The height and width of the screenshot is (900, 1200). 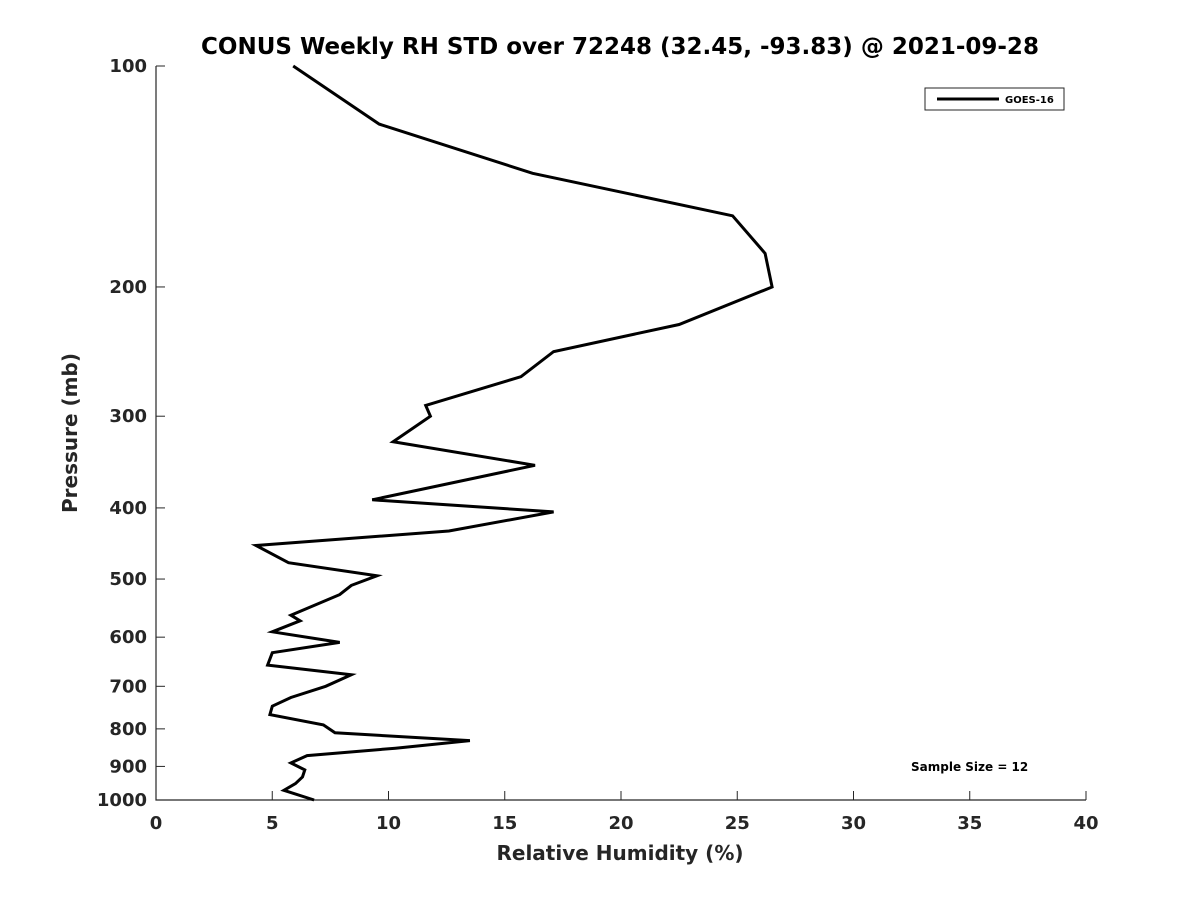 What do you see at coordinates (620, 823) in the screenshot?
I see `x-tick-label: 20` at bounding box center [620, 823].